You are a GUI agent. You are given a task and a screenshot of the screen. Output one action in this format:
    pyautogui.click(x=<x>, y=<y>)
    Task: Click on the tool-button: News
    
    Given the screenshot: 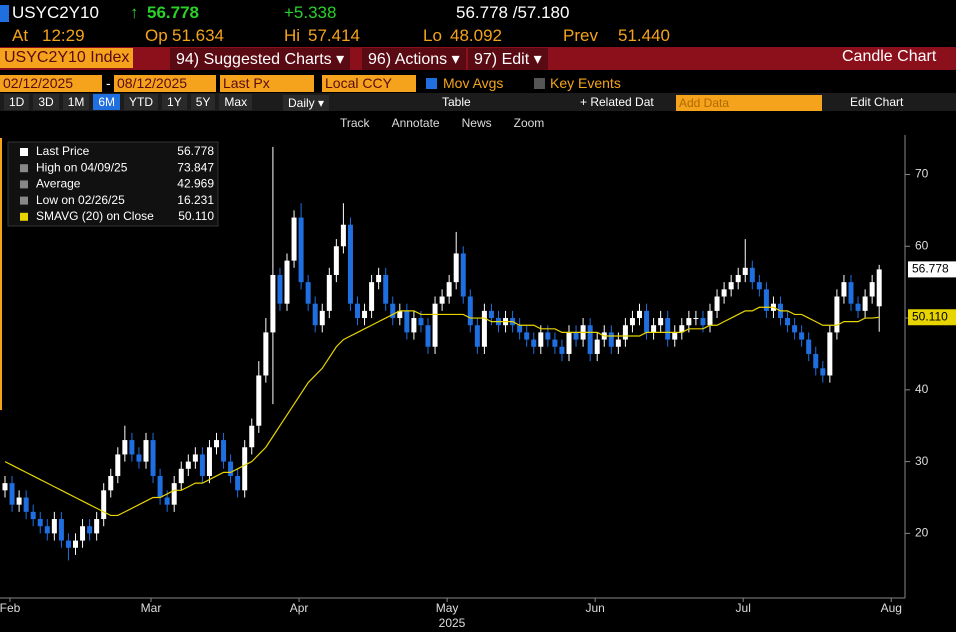 What is the action you would take?
    pyautogui.click(x=476, y=123)
    